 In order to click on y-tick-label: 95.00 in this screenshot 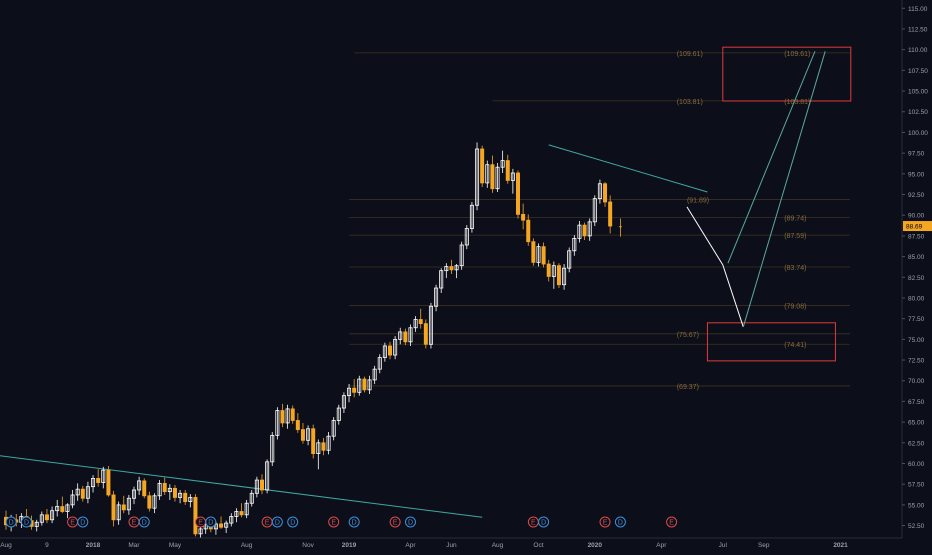, I will do `click(916, 174)`.